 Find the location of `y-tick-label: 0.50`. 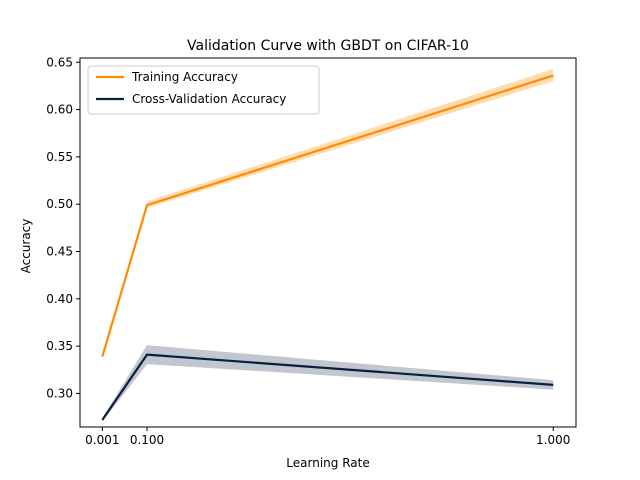

y-tick-label: 0.50 is located at coordinates (59, 204).